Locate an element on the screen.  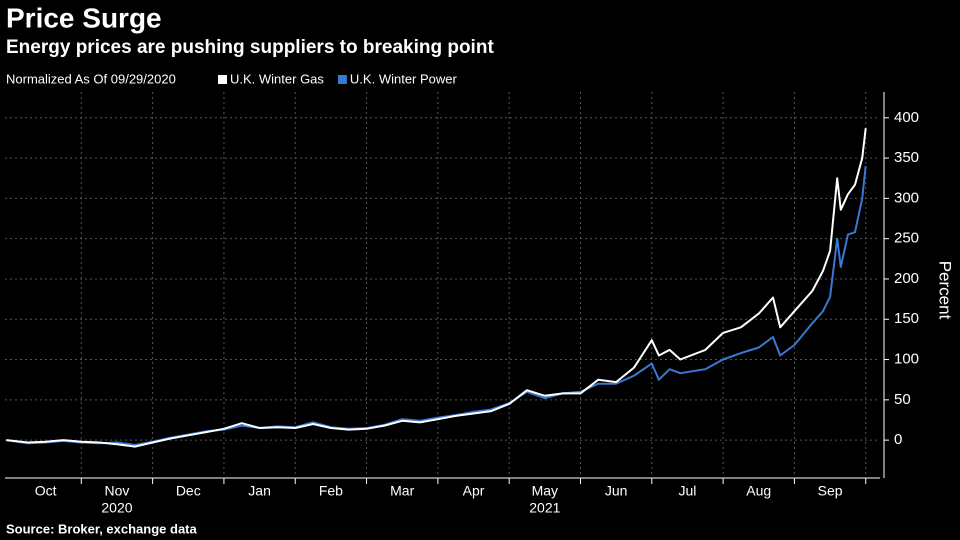
y-tick-label: 100 is located at coordinates (906, 359).